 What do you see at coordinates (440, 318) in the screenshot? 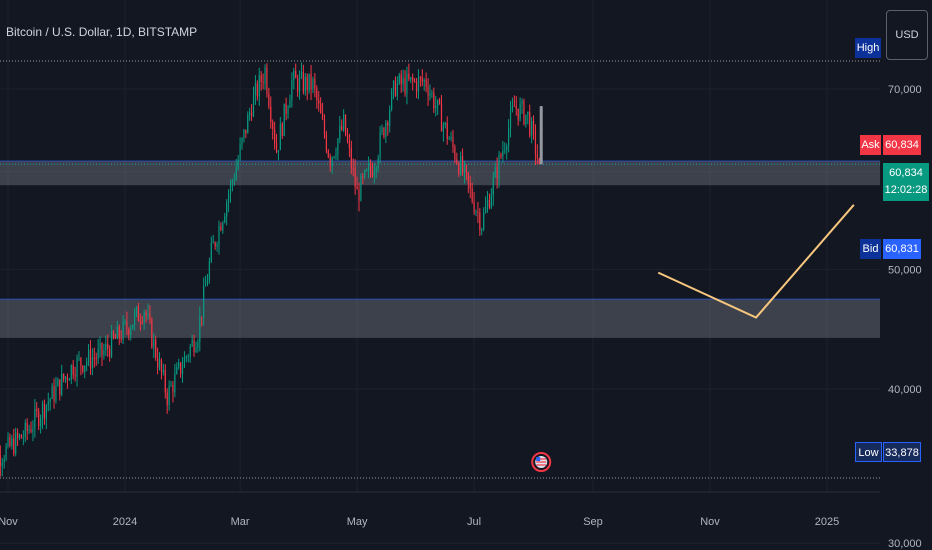
I see `support-zone` at bounding box center [440, 318].